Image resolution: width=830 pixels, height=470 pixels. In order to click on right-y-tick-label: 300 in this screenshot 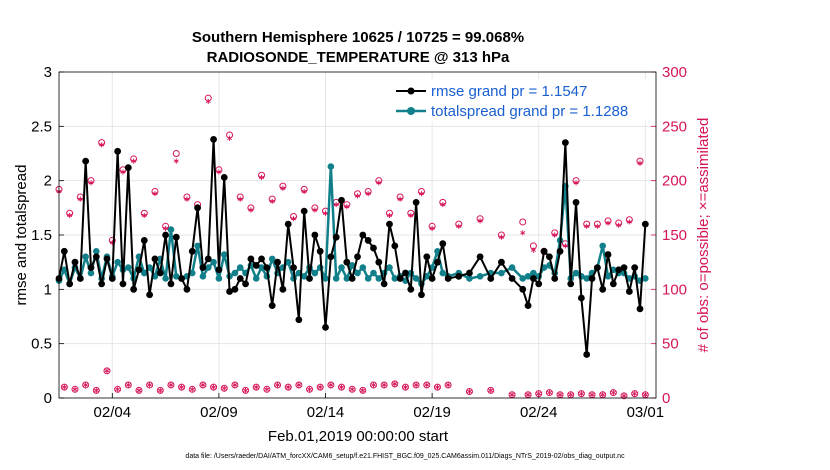, I will do `click(674, 72)`.